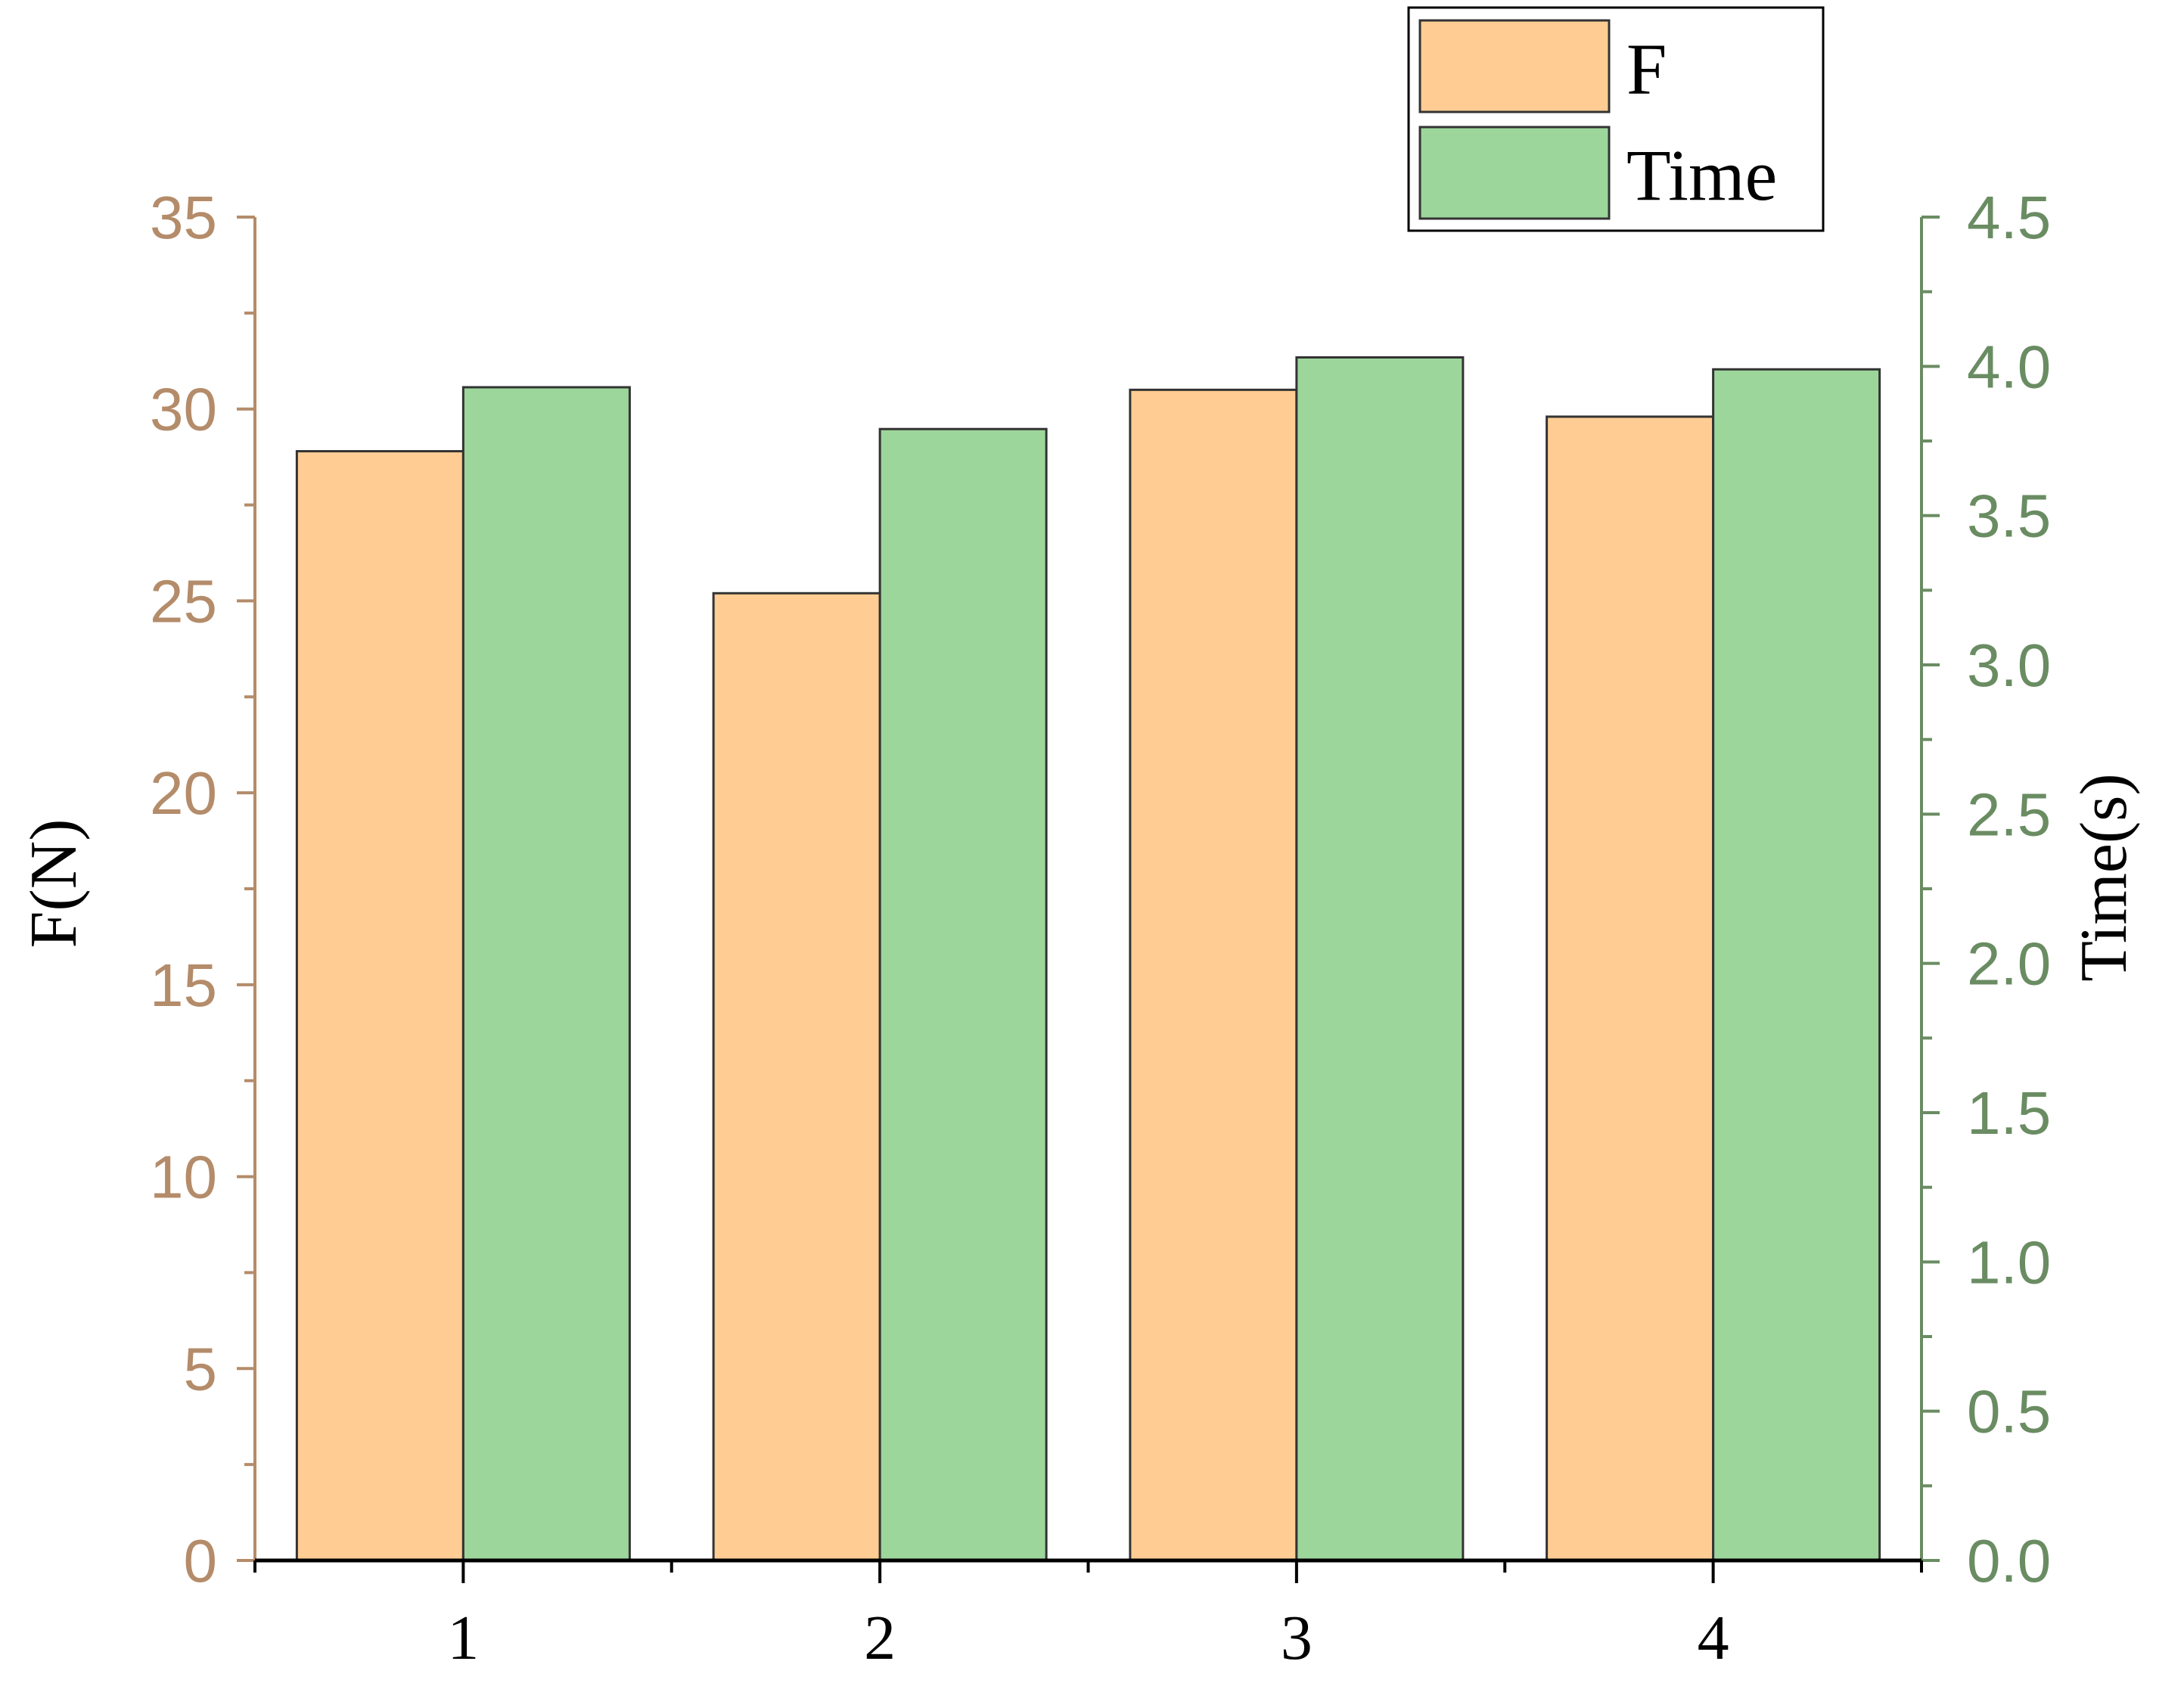  What do you see at coordinates (2009, 217) in the screenshot?
I see `y-right-tick-label: 4.5` at bounding box center [2009, 217].